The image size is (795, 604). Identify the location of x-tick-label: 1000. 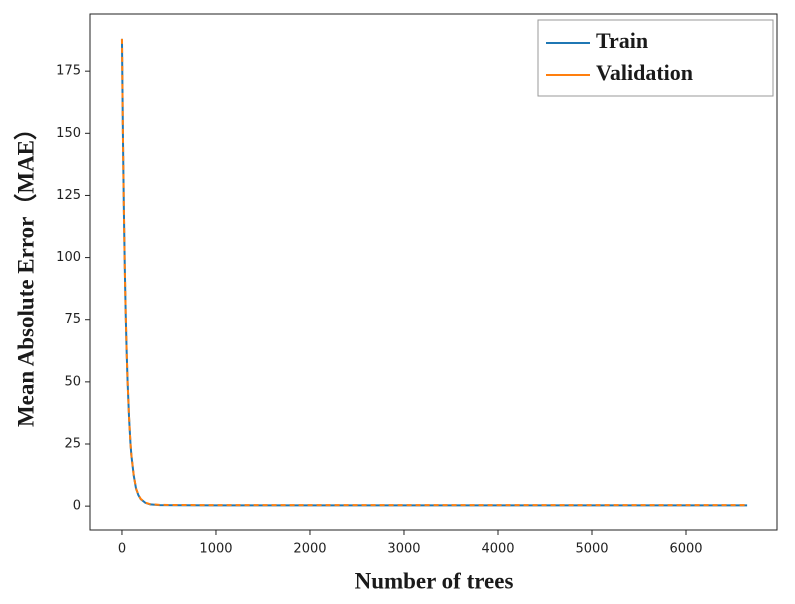
(215, 549).